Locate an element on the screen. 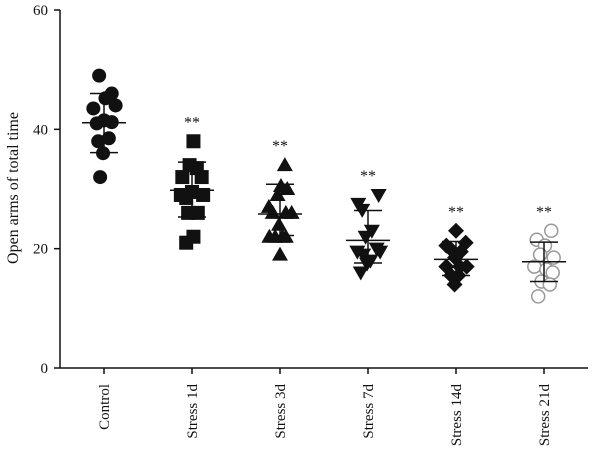  x-tick-label: Stress 14d is located at coordinates (457, 415).